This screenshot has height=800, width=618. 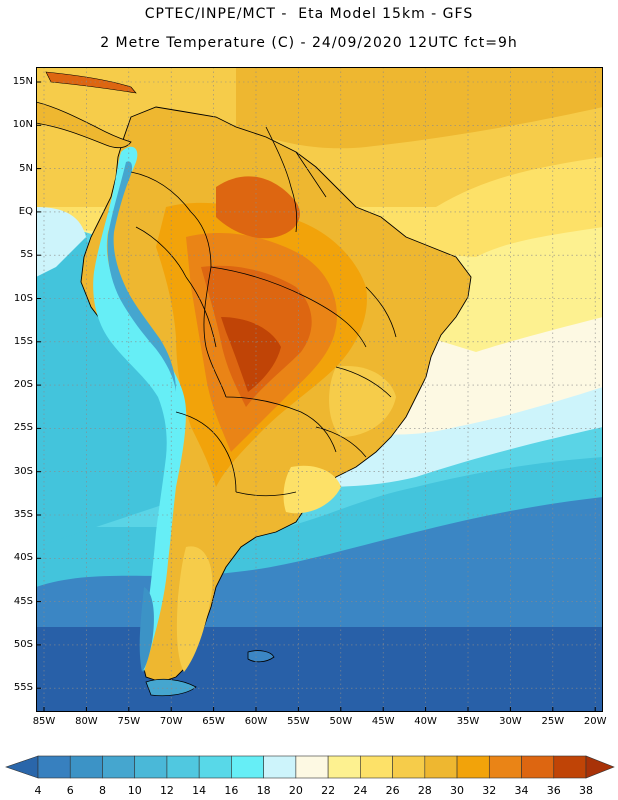 What do you see at coordinates (383, 721) in the screenshot?
I see `lon-label-45w: 45W` at bounding box center [383, 721].